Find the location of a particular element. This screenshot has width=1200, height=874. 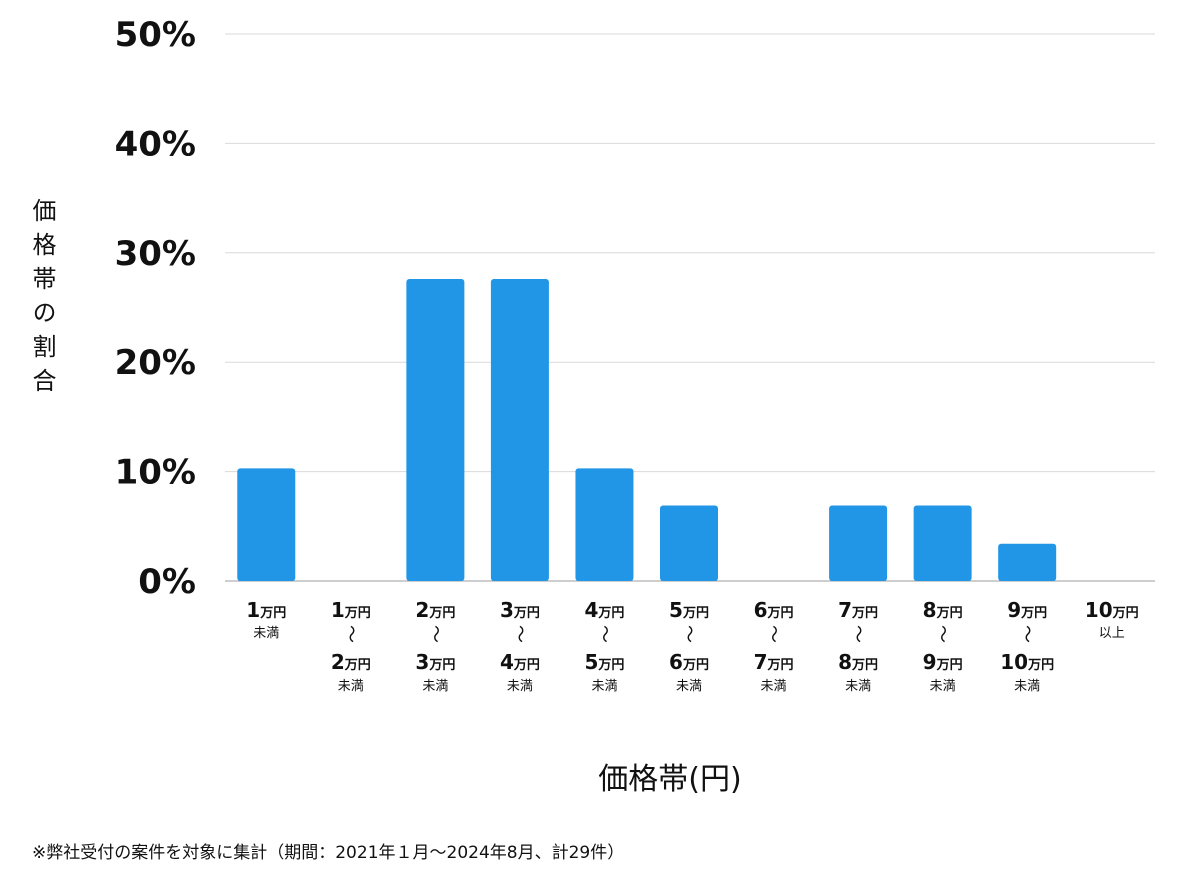

x-axis-label: 価格帯(円) is located at coordinates (670, 779).